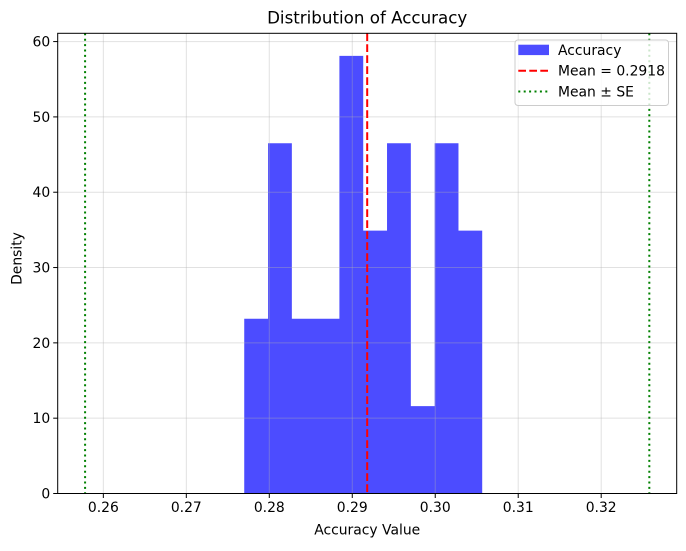 Image resolution: width=686 pixels, height=551 pixels. Describe the element at coordinates (367, 18) in the screenshot. I see `chart-title: Distribution of Accuracy` at that location.